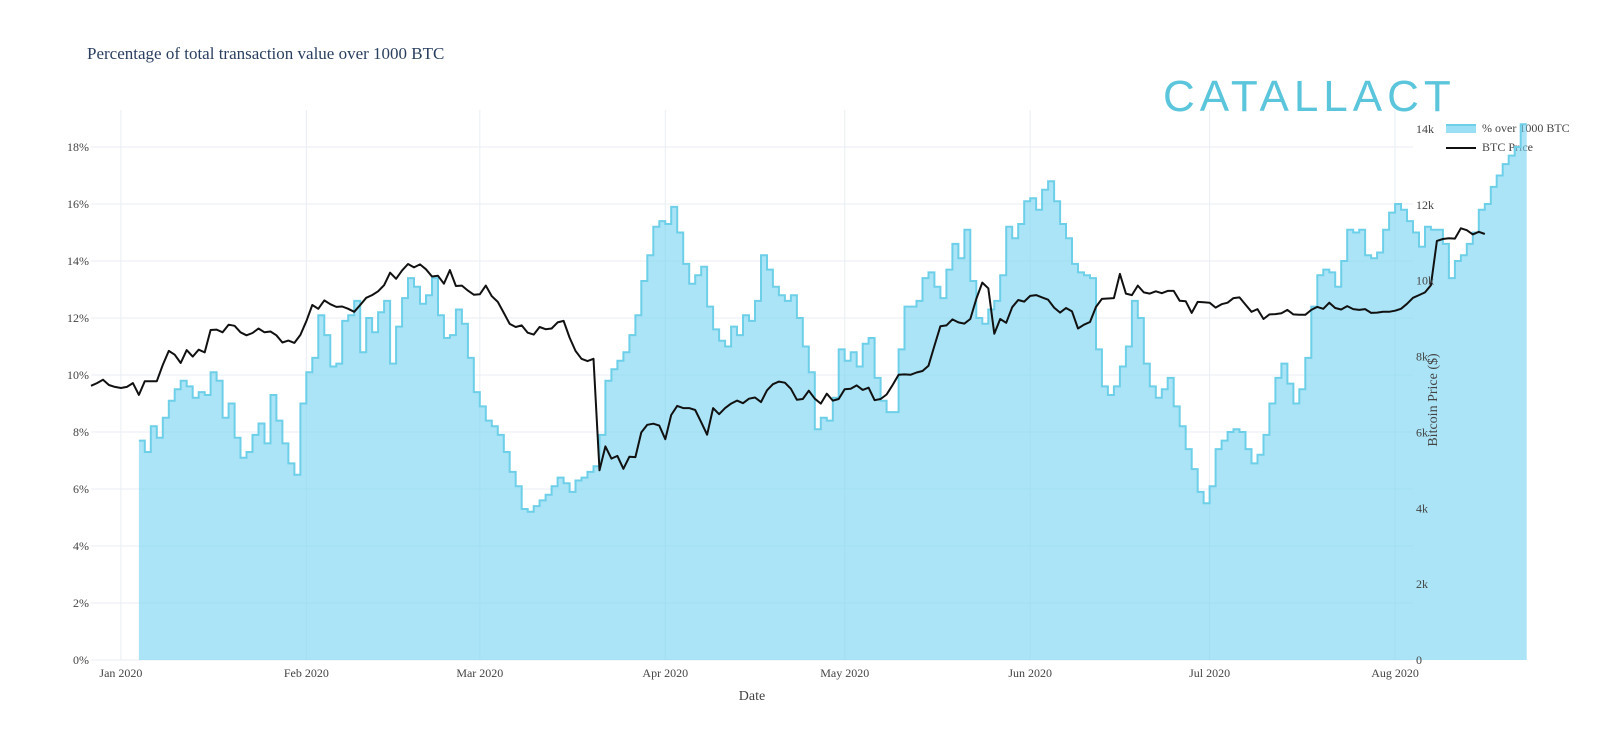  I want to click on y-tick-label: 18%, so click(78, 147).